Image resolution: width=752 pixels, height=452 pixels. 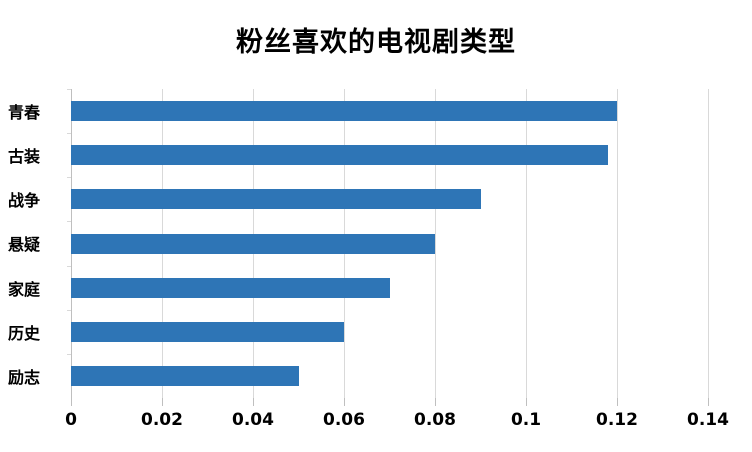 I want to click on category-label: 青春, so click(x=24, y=113).